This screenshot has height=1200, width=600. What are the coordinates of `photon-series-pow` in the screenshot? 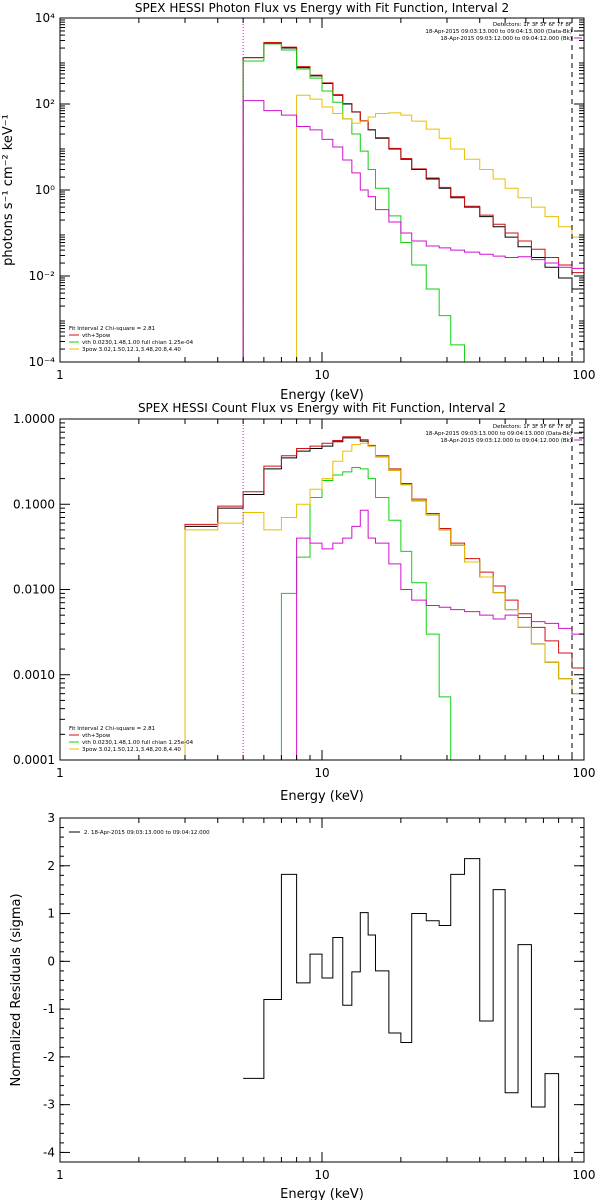 It's located at (440, 228).